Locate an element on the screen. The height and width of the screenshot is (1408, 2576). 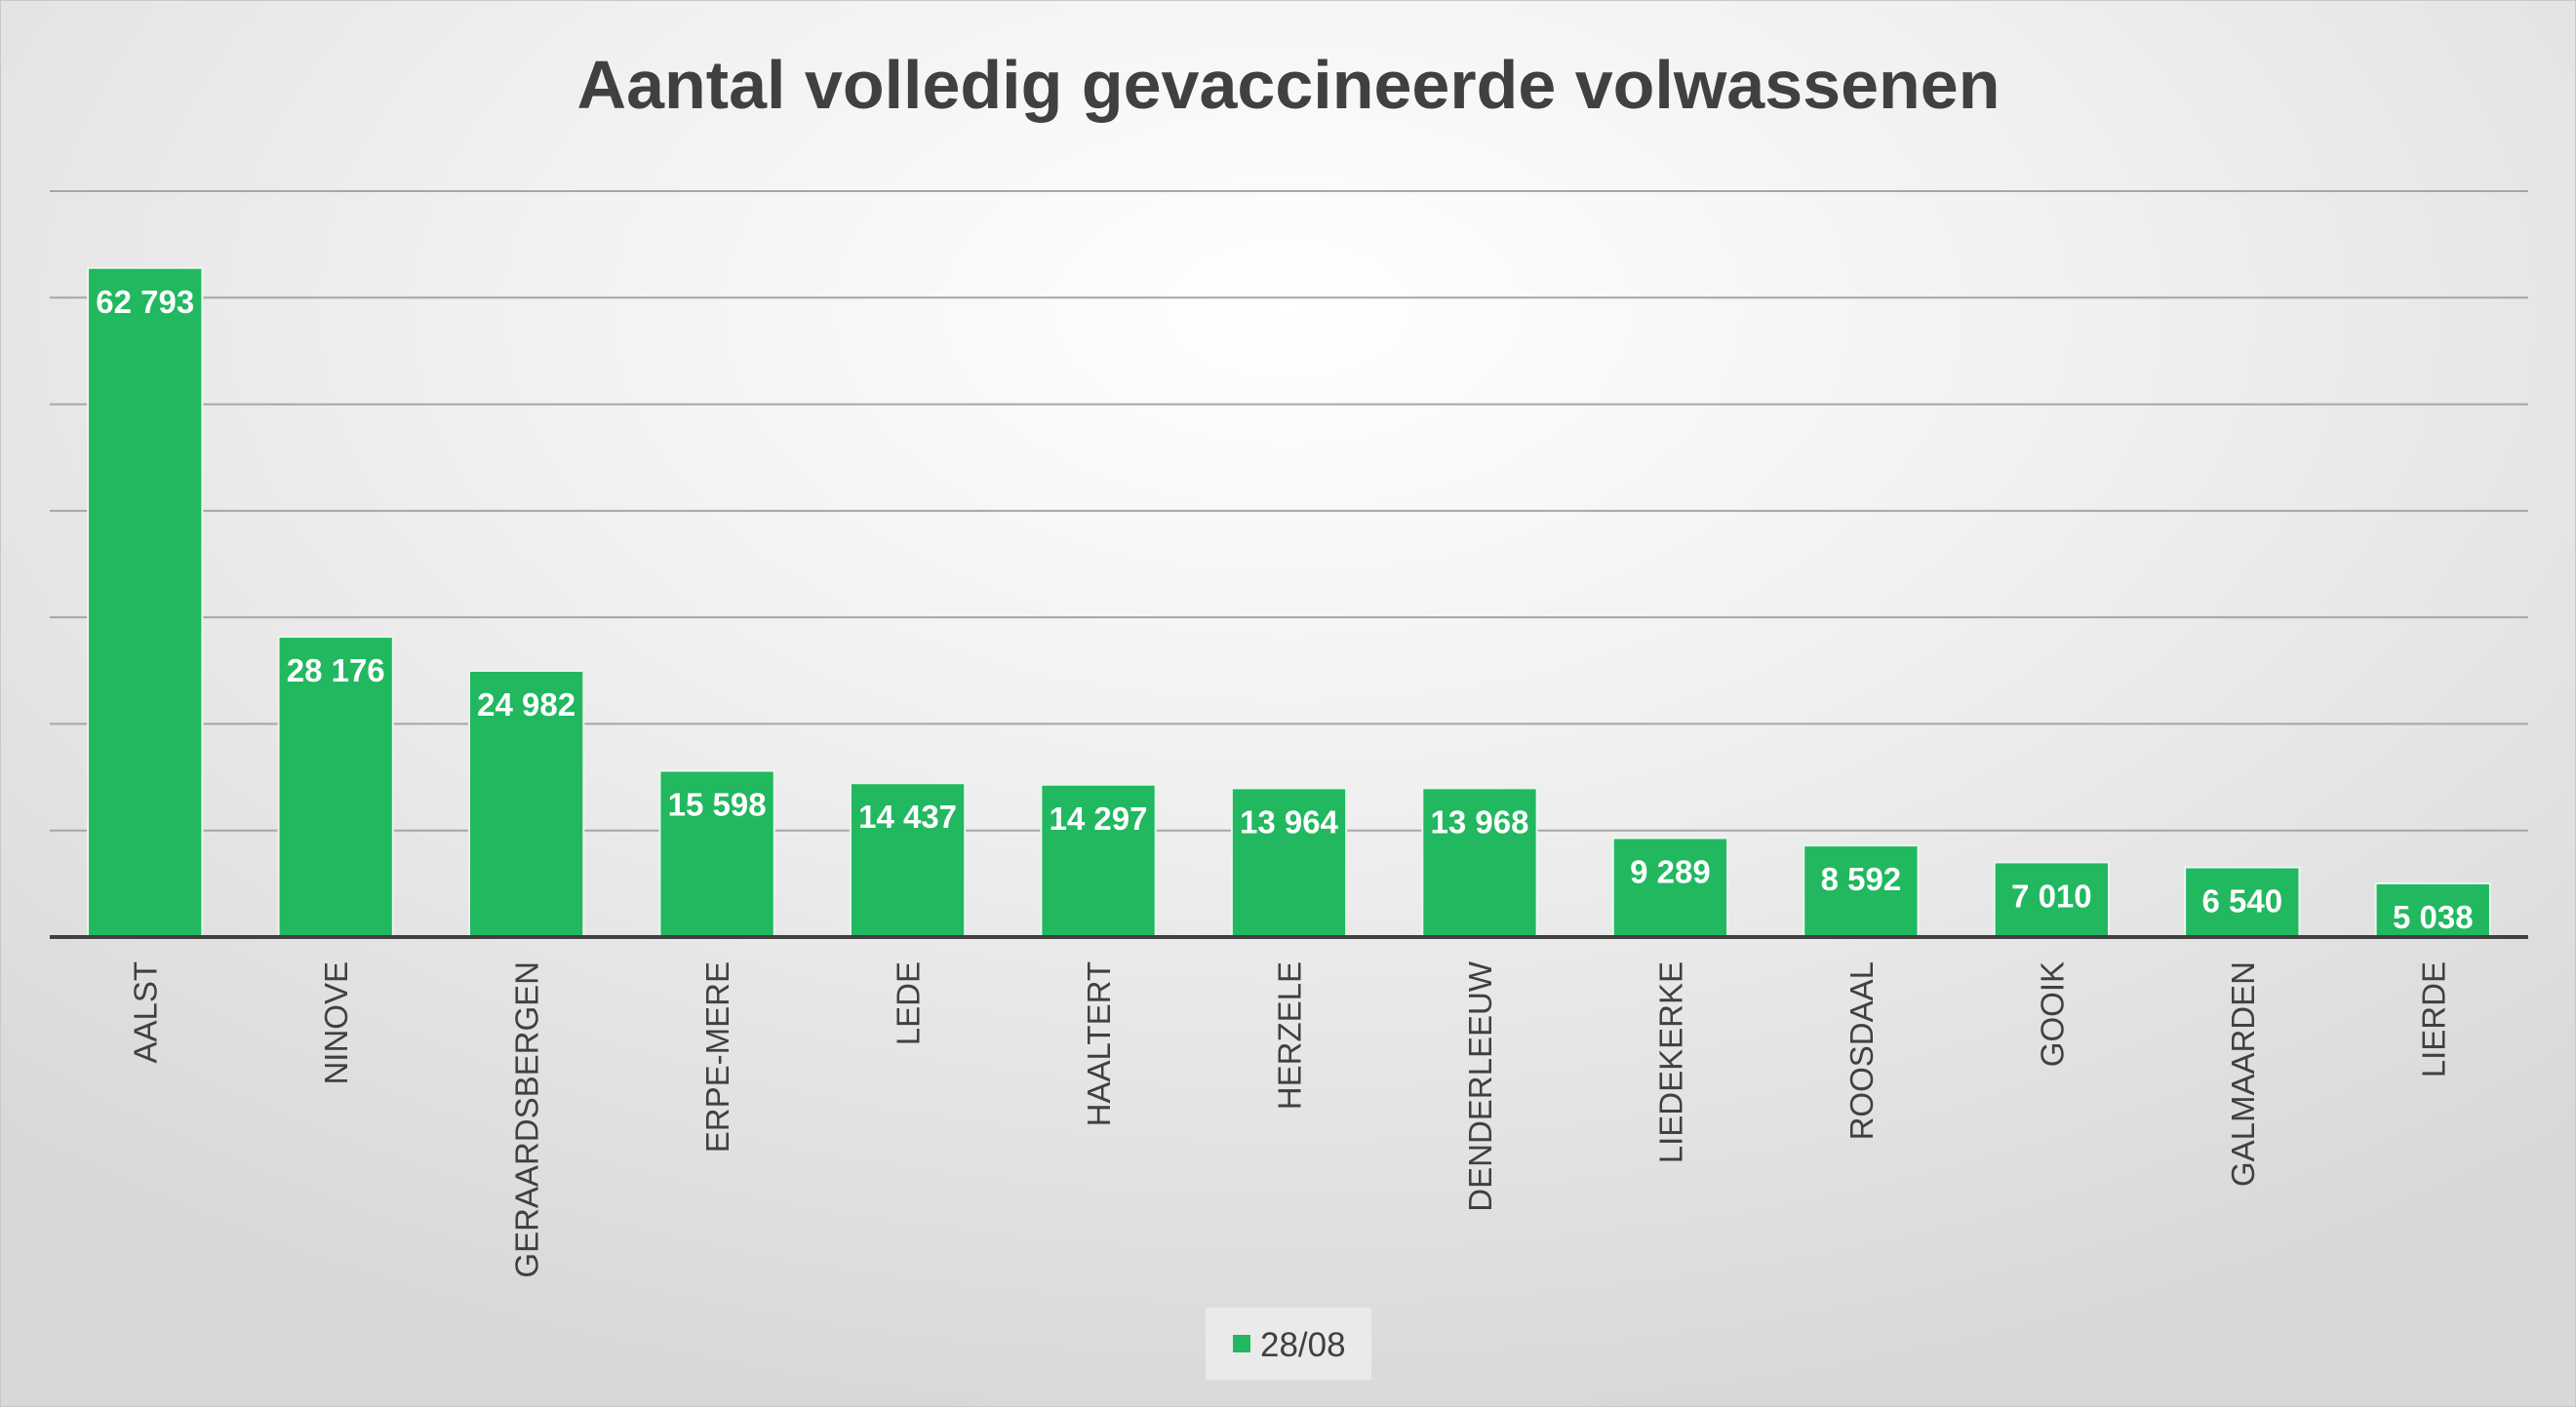
value-label: 6 540 is located at coordinates (2242, 901).